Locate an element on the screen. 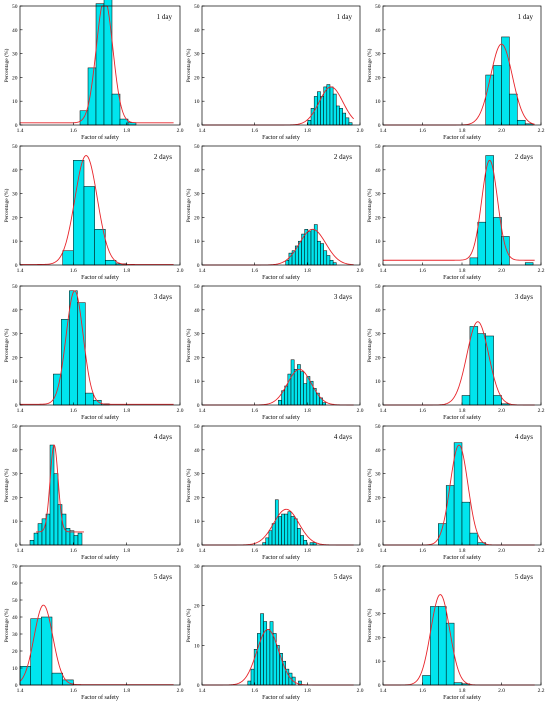  y-tick-label: 40 is located at coordinates (15, 451).